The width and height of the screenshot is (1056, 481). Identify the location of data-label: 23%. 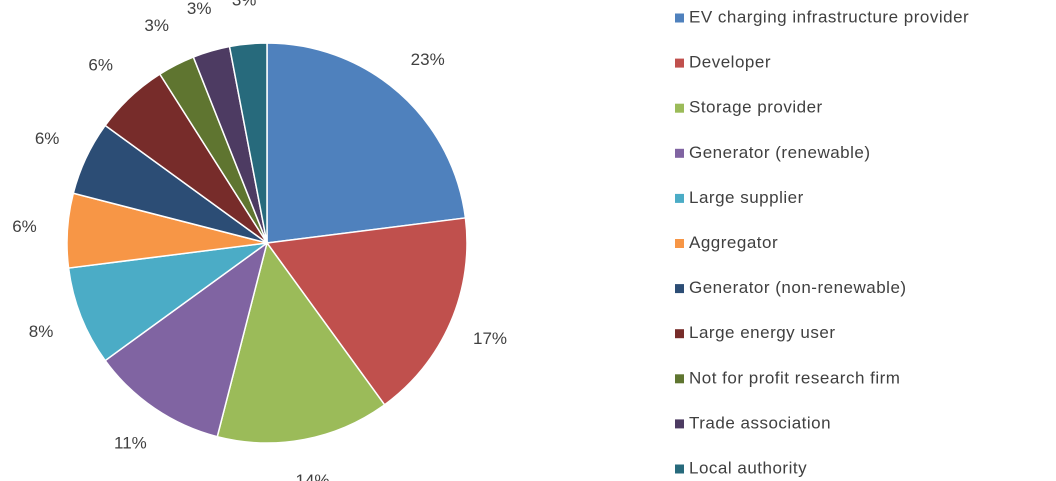
(428, 59).